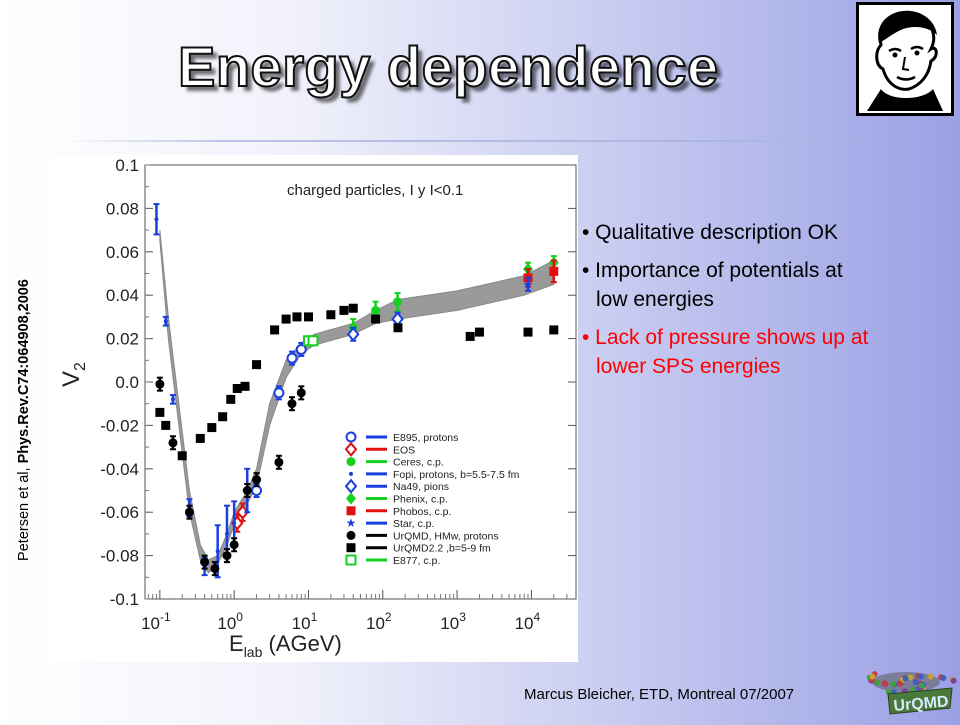 Image resolution: width=960 pixels, height=725 pixels. I want to click on y-tick-label: -0.06, so click(119, 512).